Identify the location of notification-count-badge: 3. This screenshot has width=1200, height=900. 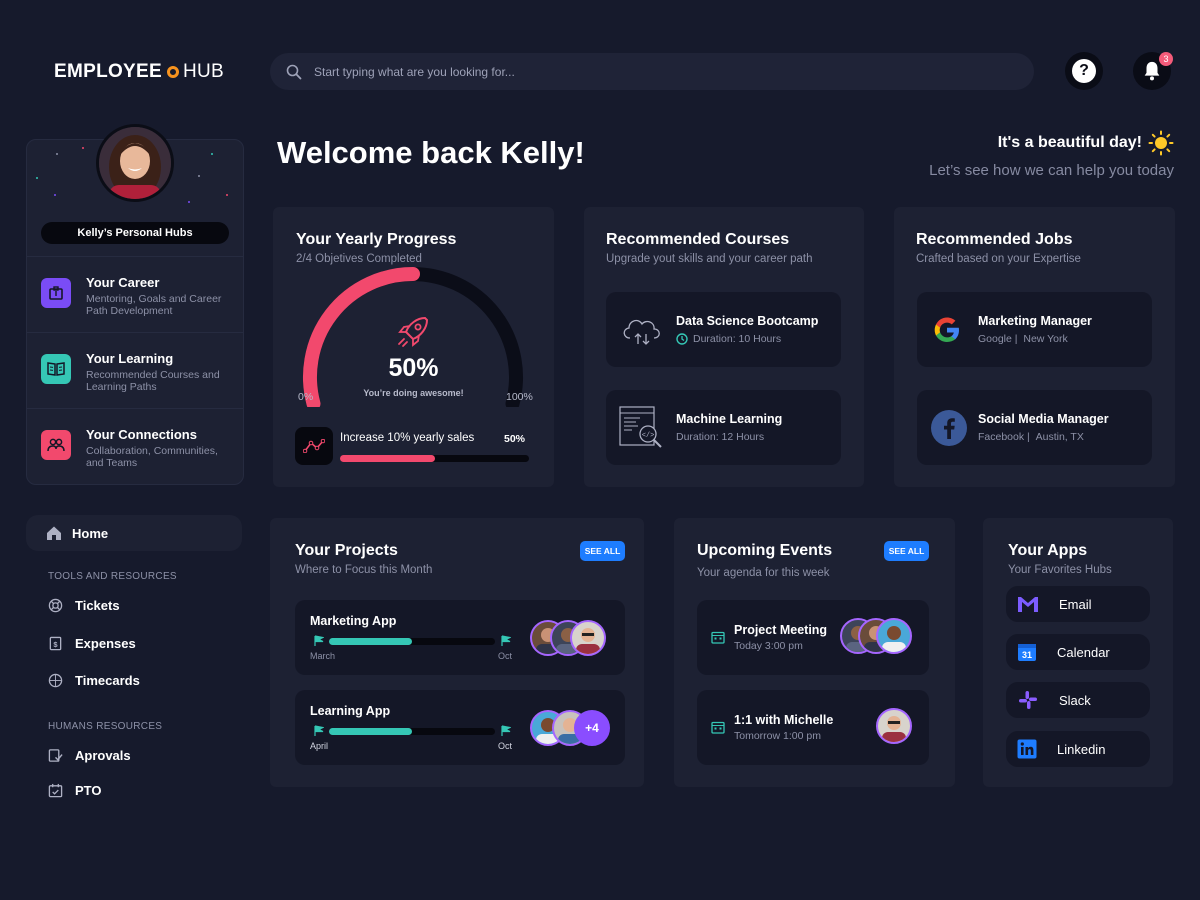
(1166, 59).